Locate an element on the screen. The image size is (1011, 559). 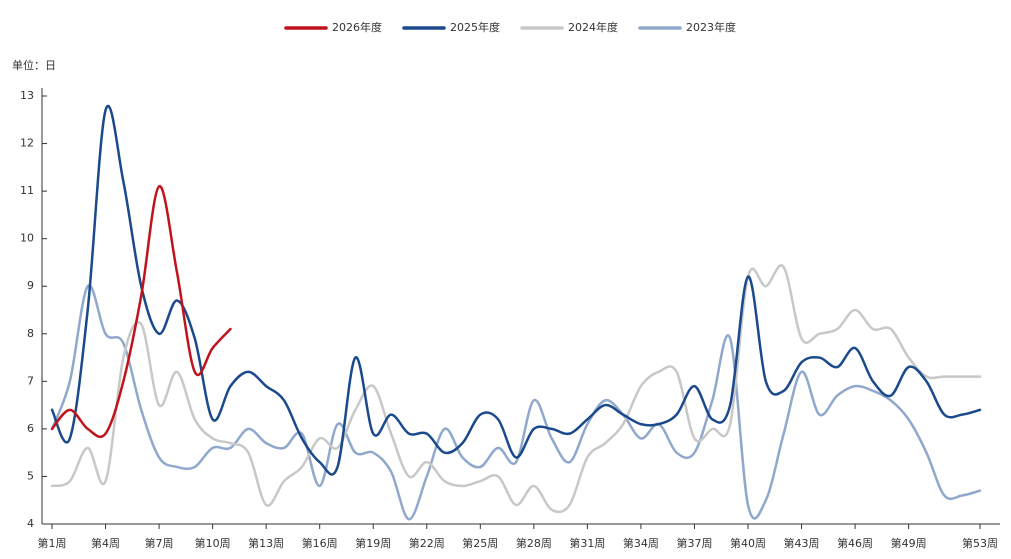
x-tick-label: 第10周 is located at coordinates (213, 543).